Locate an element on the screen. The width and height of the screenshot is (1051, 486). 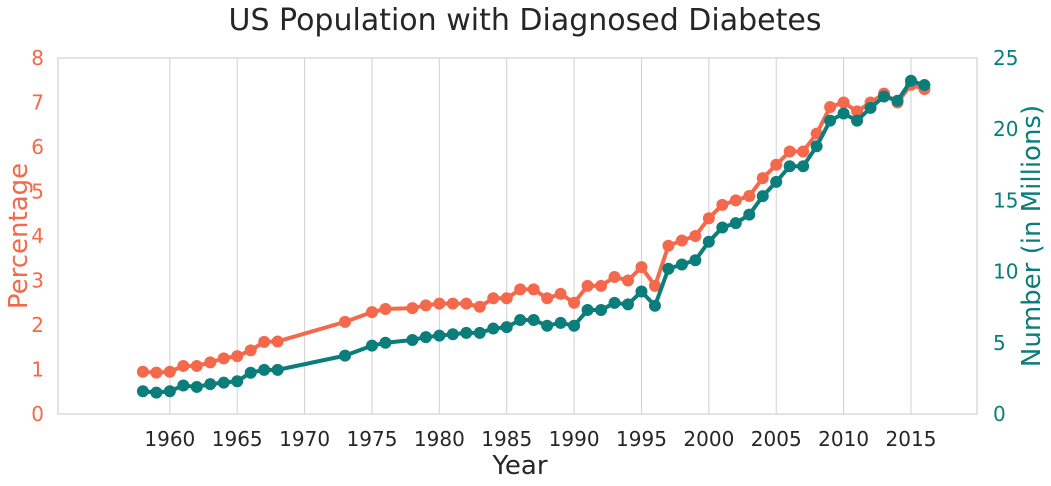
point-left-2011 is located at coordinates (857, 111).